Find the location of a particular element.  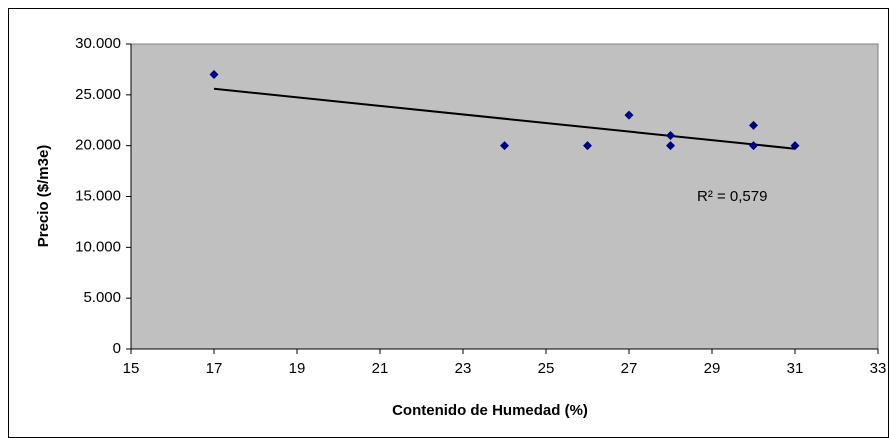

y-tick-label: 30.000 is located at coordinates (98, 43).